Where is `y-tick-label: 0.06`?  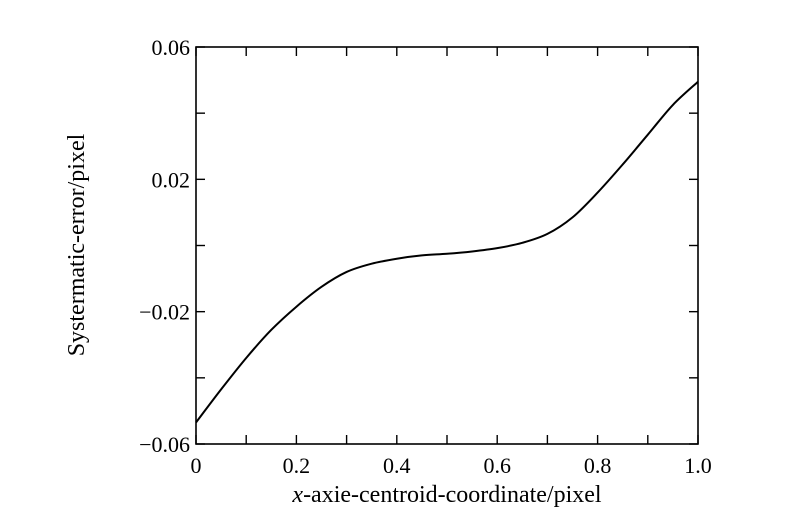 y-tick-label: 0.06 is located at coordinates (171, 47).